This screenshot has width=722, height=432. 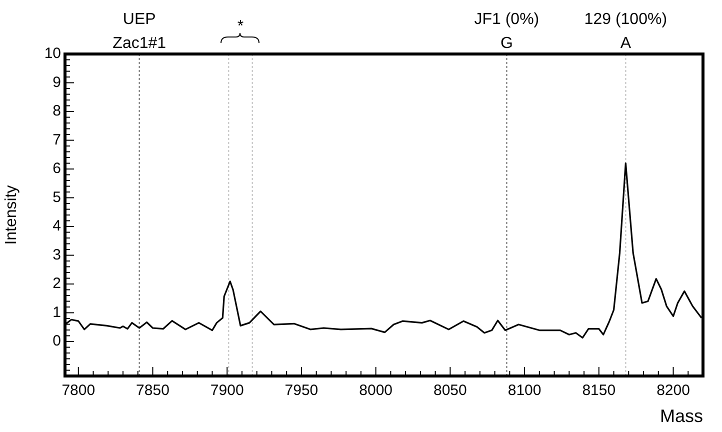 I want to click on y-axis-title: Intensity, so click(x=11, y=215).